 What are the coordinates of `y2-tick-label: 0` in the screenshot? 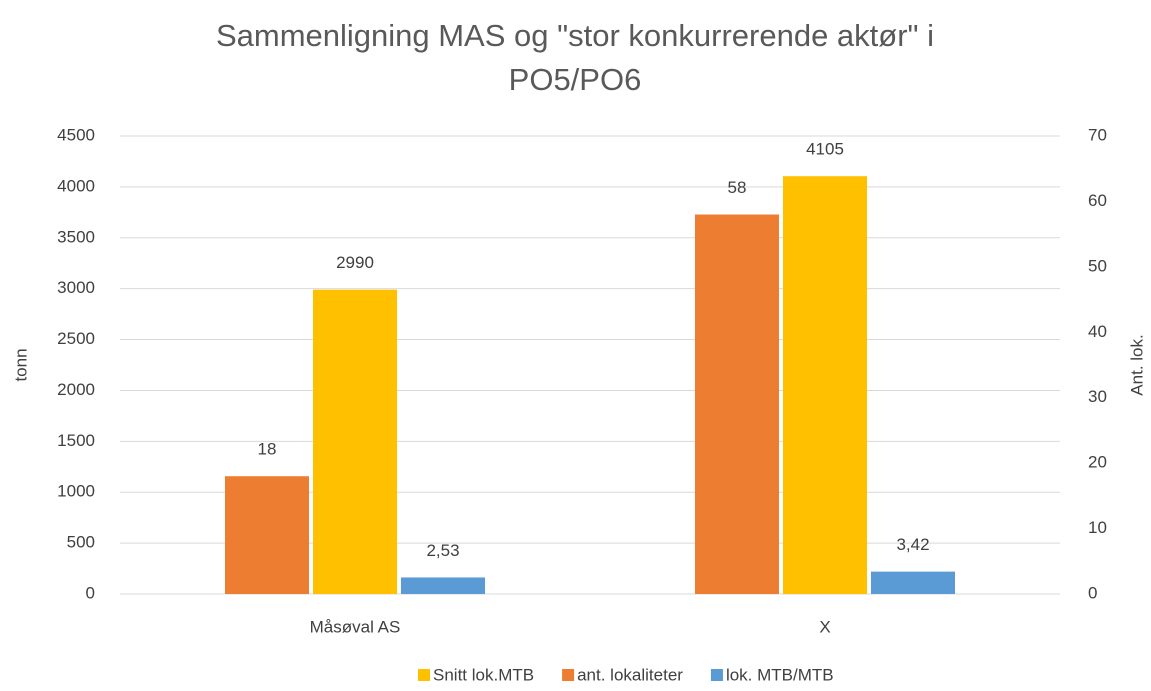 It's located at (1092, 592).